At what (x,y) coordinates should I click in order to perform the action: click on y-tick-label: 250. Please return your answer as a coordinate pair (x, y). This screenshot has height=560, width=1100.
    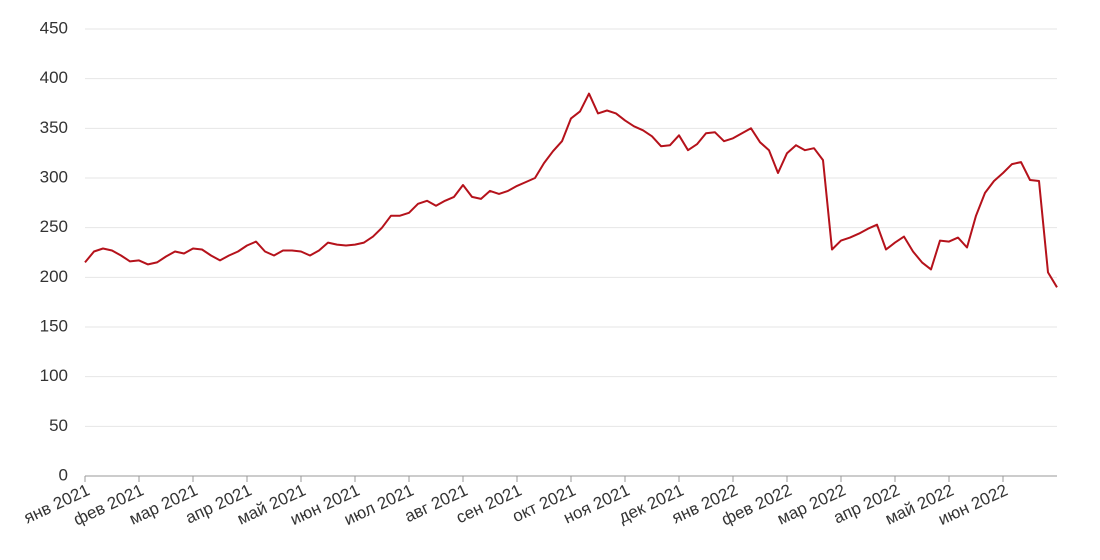
    Looking at the image, I should click on (54, 226).